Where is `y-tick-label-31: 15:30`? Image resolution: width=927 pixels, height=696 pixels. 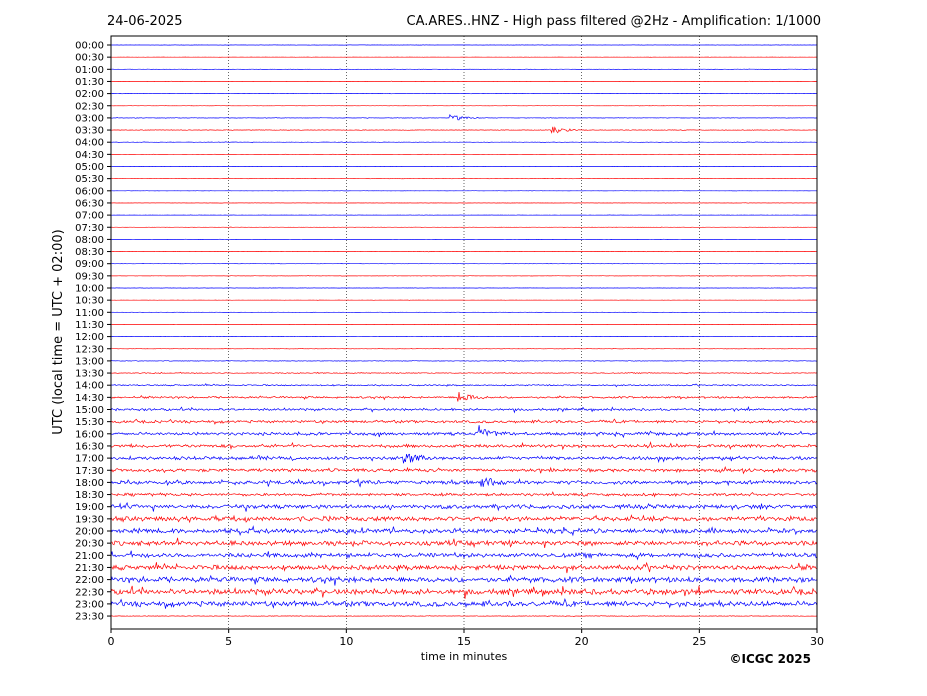 y-tick-label-31: 15:30 is located at coordinates (89, 422).